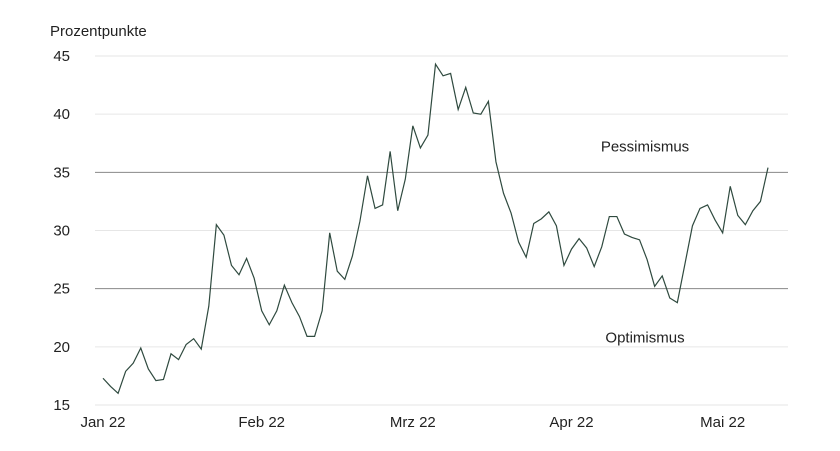 The width and height of the screenshot is (840, 451). Describe the element at coordinates (61, 56) in the screenshot. I see `y-tick-label: 45` at that location.